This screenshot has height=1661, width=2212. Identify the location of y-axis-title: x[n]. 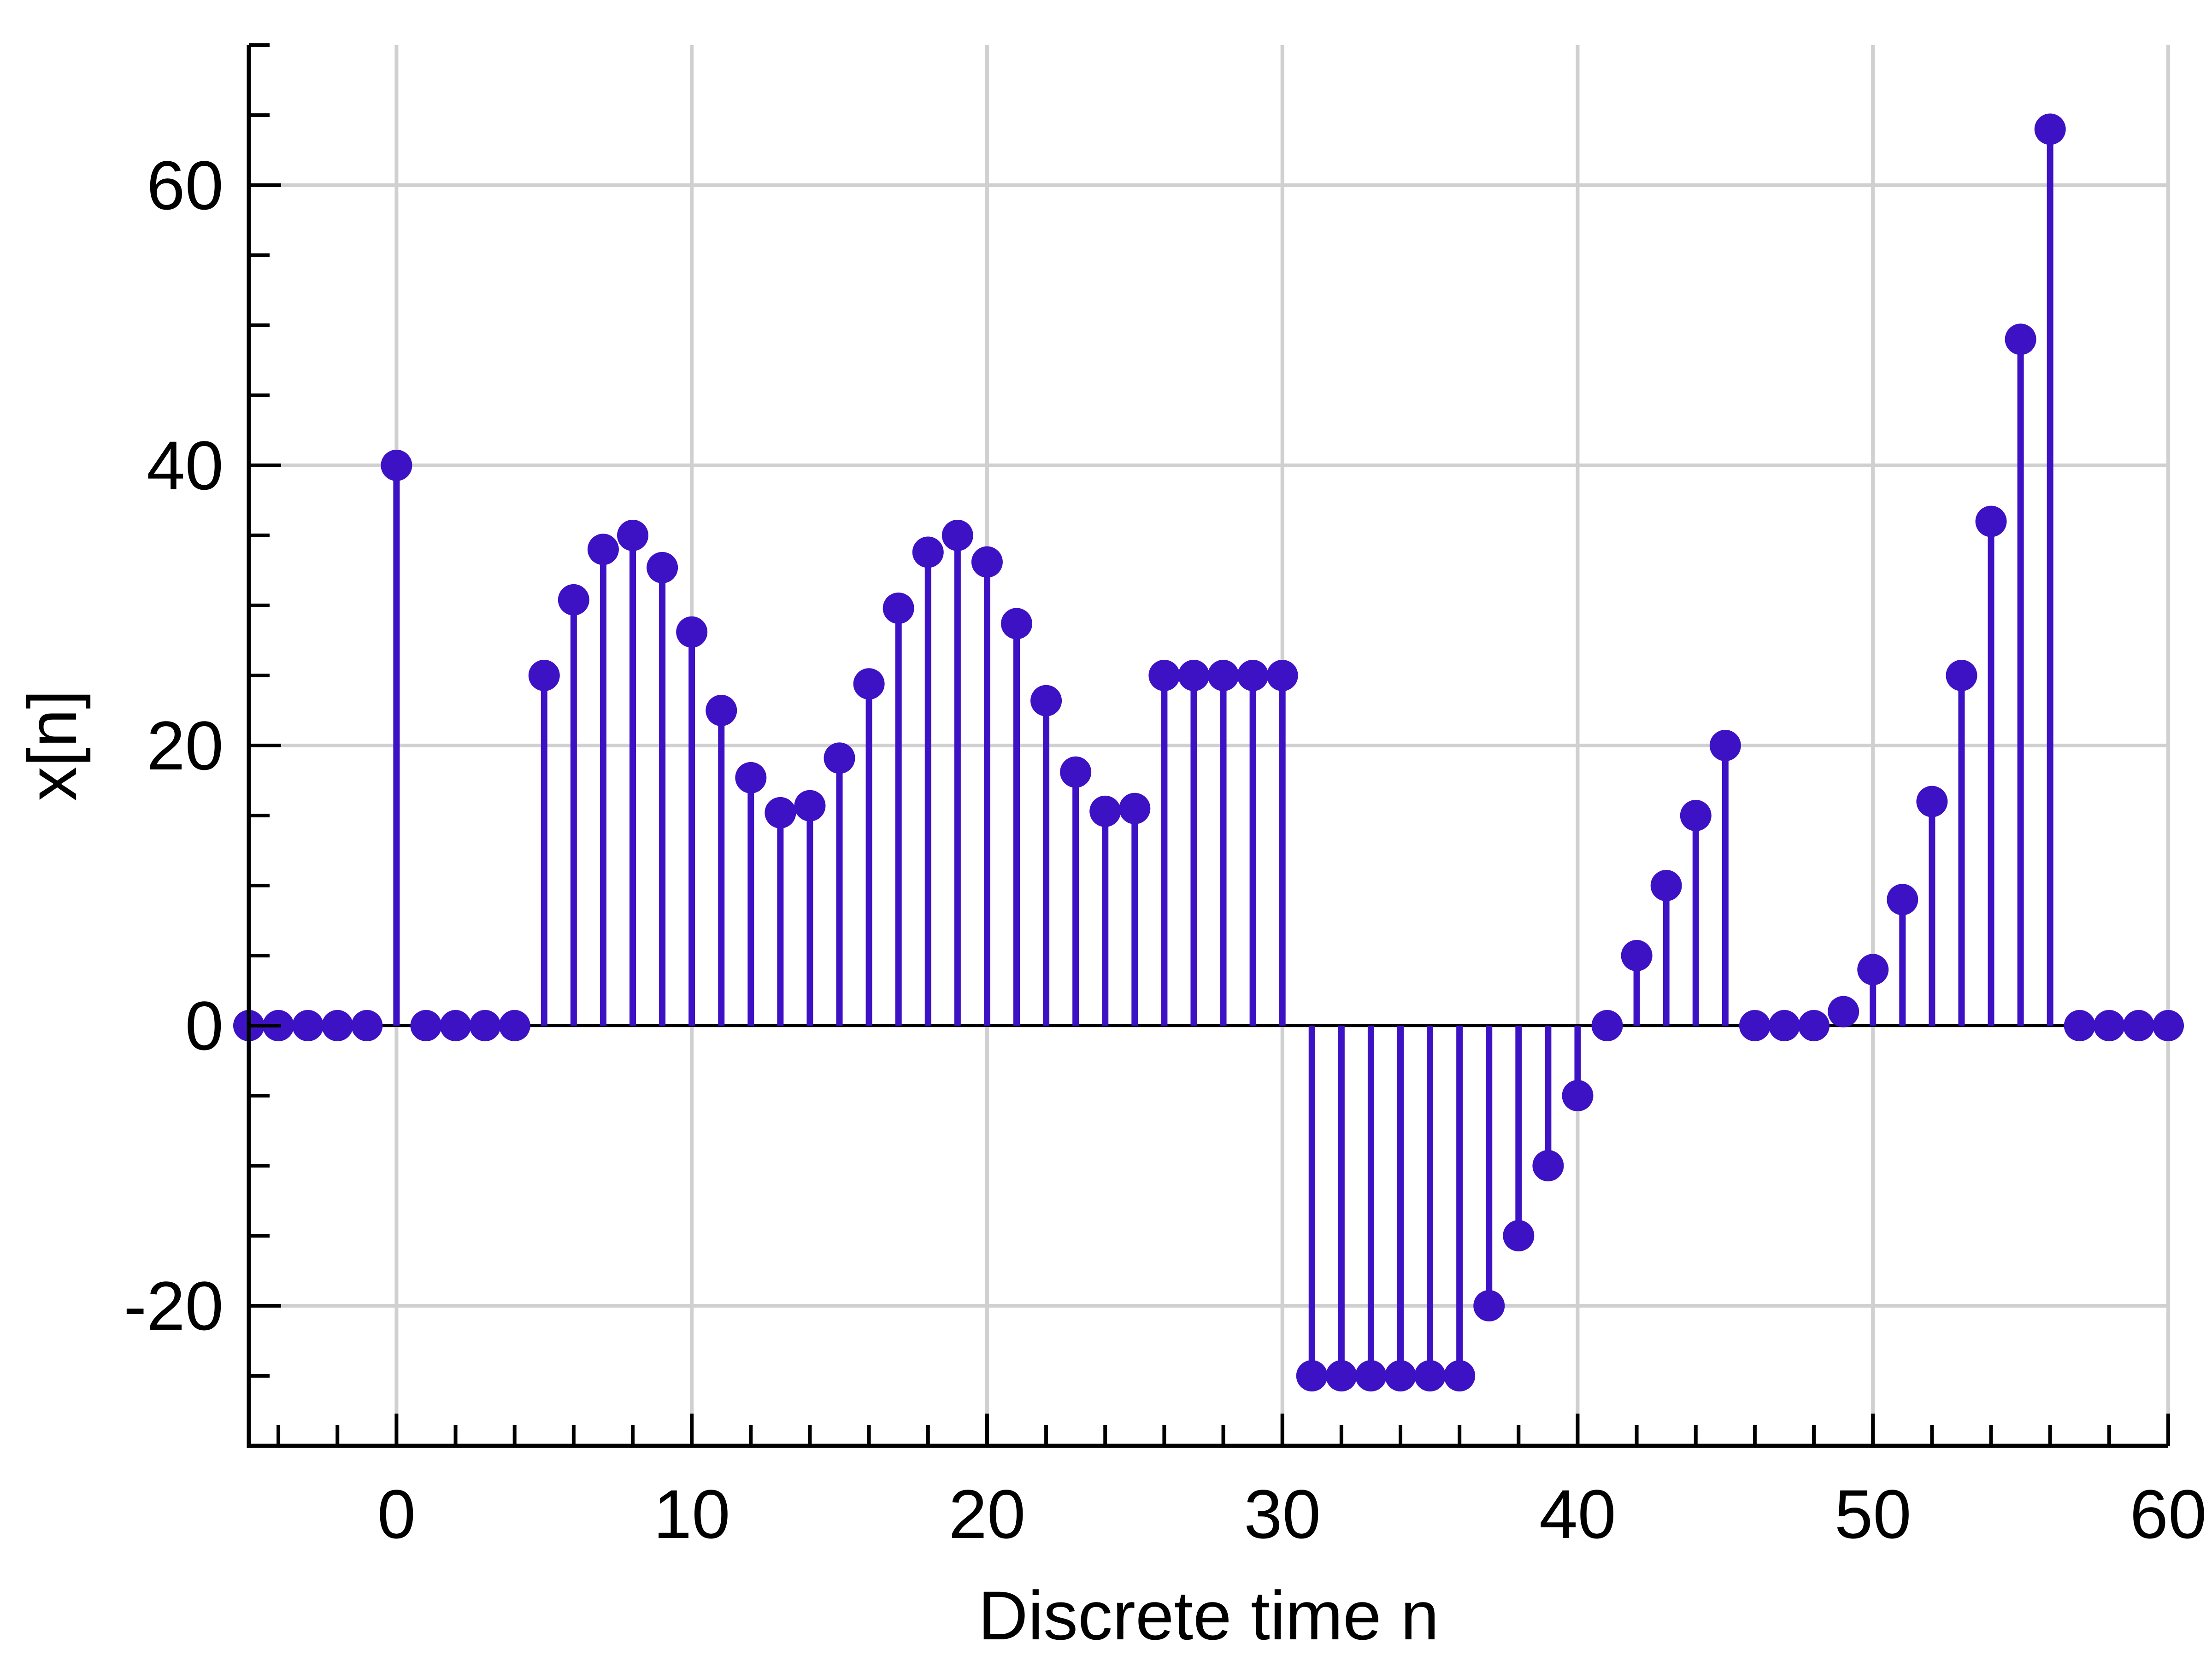
(52, 745).